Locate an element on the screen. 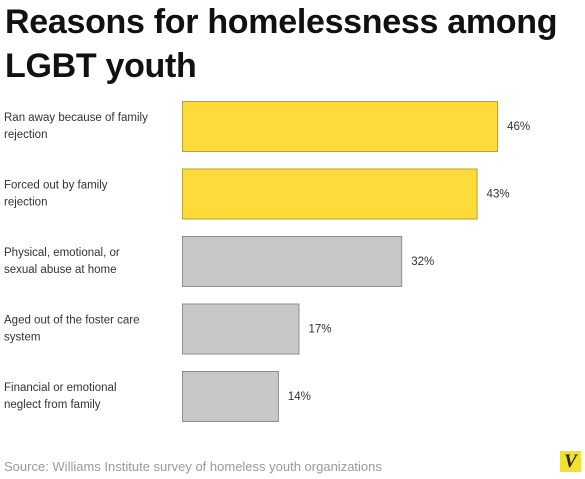 The image size is (585, 479). category-label-line: Financial or emotional is located at coordinates (60, 388).